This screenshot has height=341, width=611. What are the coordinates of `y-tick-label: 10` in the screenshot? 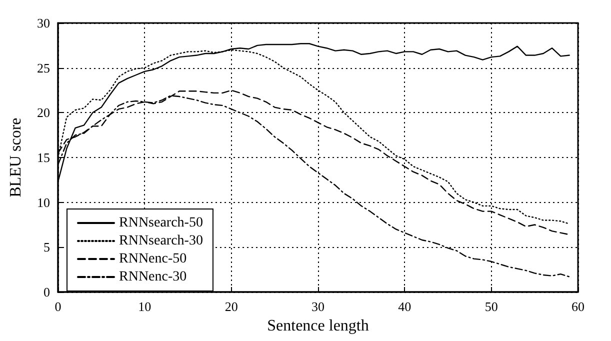 It's located at (43, 202).